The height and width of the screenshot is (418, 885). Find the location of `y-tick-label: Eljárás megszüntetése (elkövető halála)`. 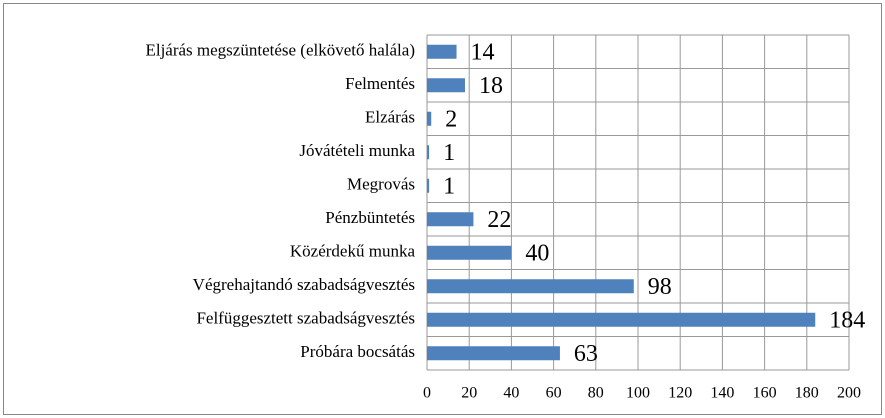

y-tick-label: Eljárás megszüntetése (elkövető halála) is located at coordinates (280, 50).